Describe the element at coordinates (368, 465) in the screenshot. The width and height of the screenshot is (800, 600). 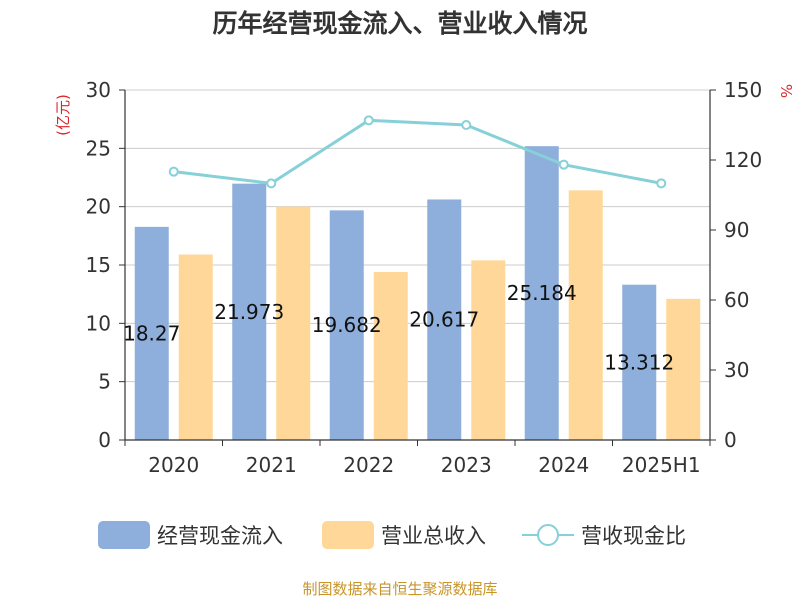
I see `x-tick-label: 2022` at that location.